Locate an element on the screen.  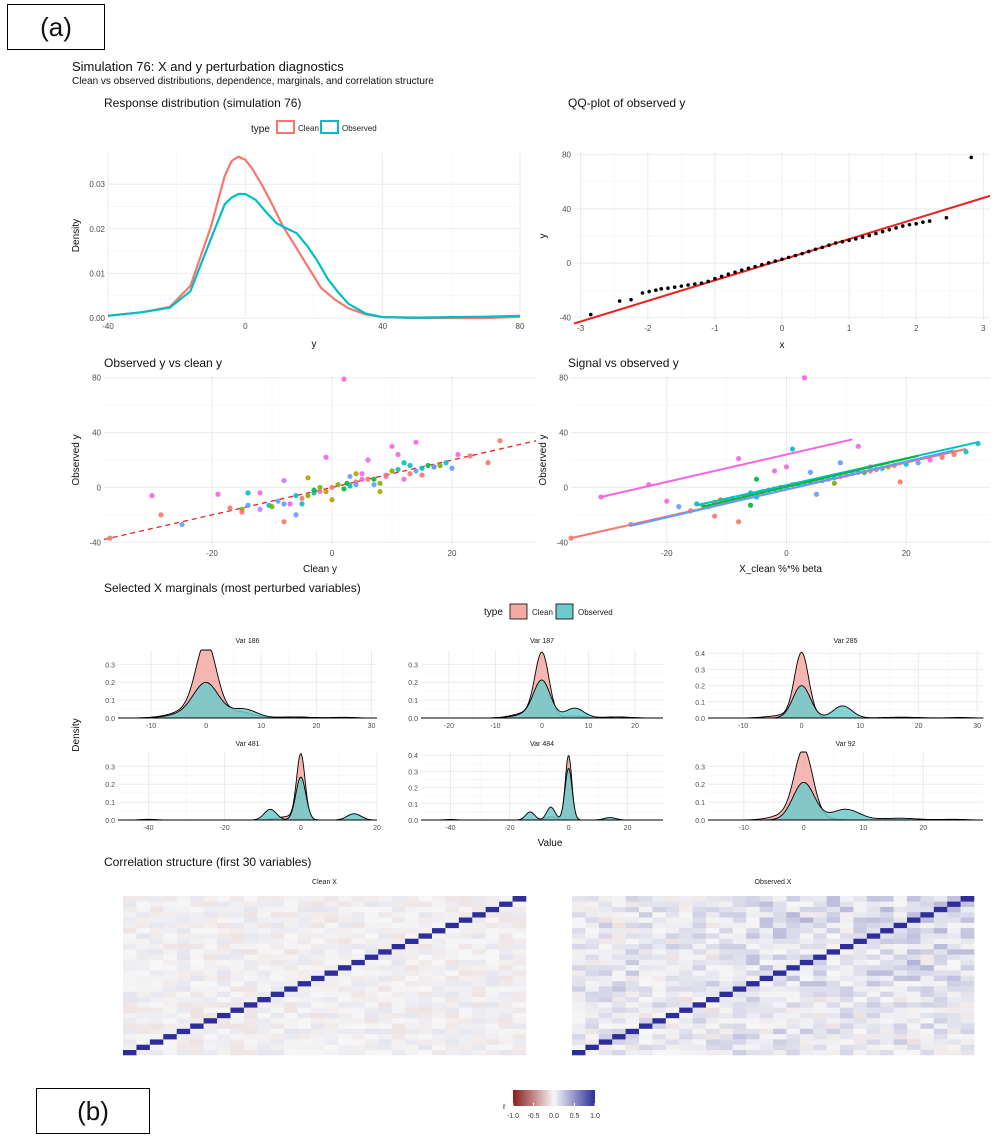
y-tick-label: 0.01 is located at coordinates (97, 273).